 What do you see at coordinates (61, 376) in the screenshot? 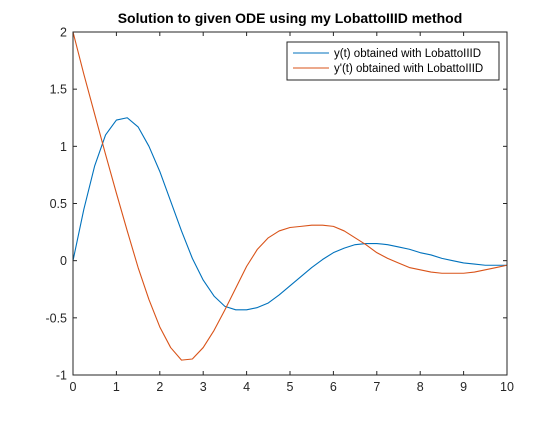
I see `y-tick-label: -1` at bounding box center [61, 376].